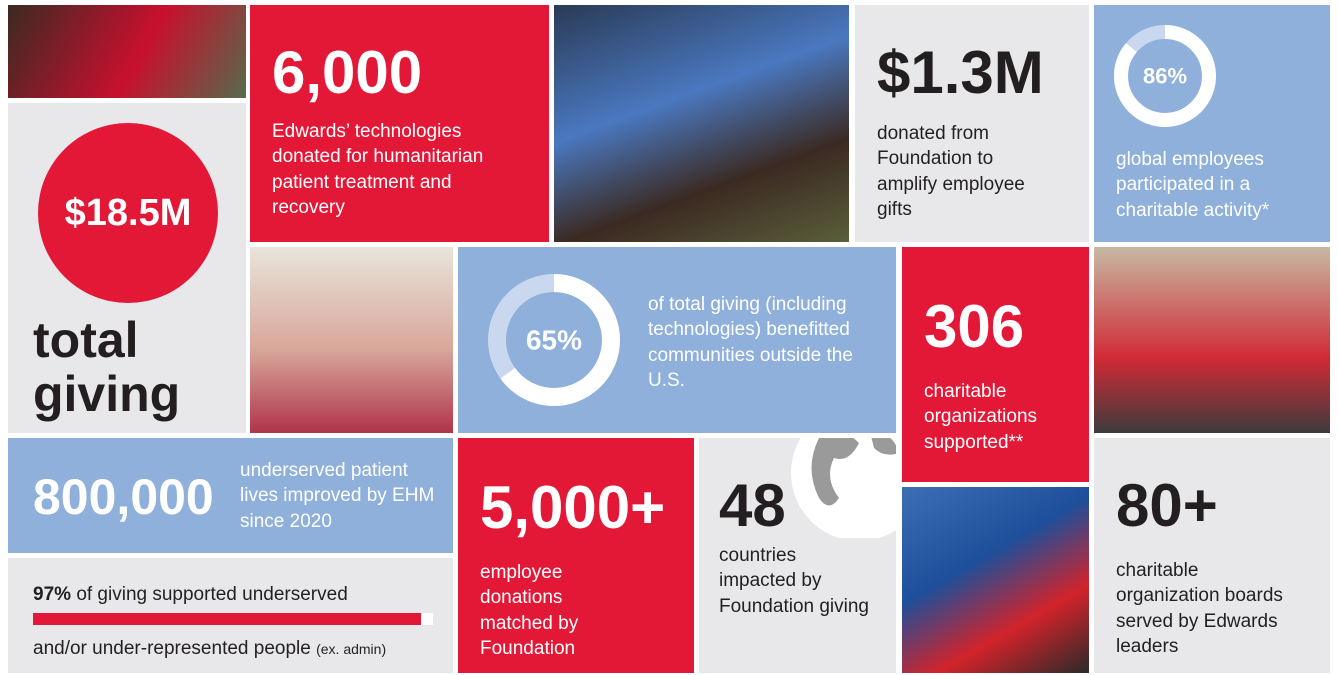 This screenshot has width=1338, height=675. I want to click on stat-number: $1.3M, so click(960, 72).